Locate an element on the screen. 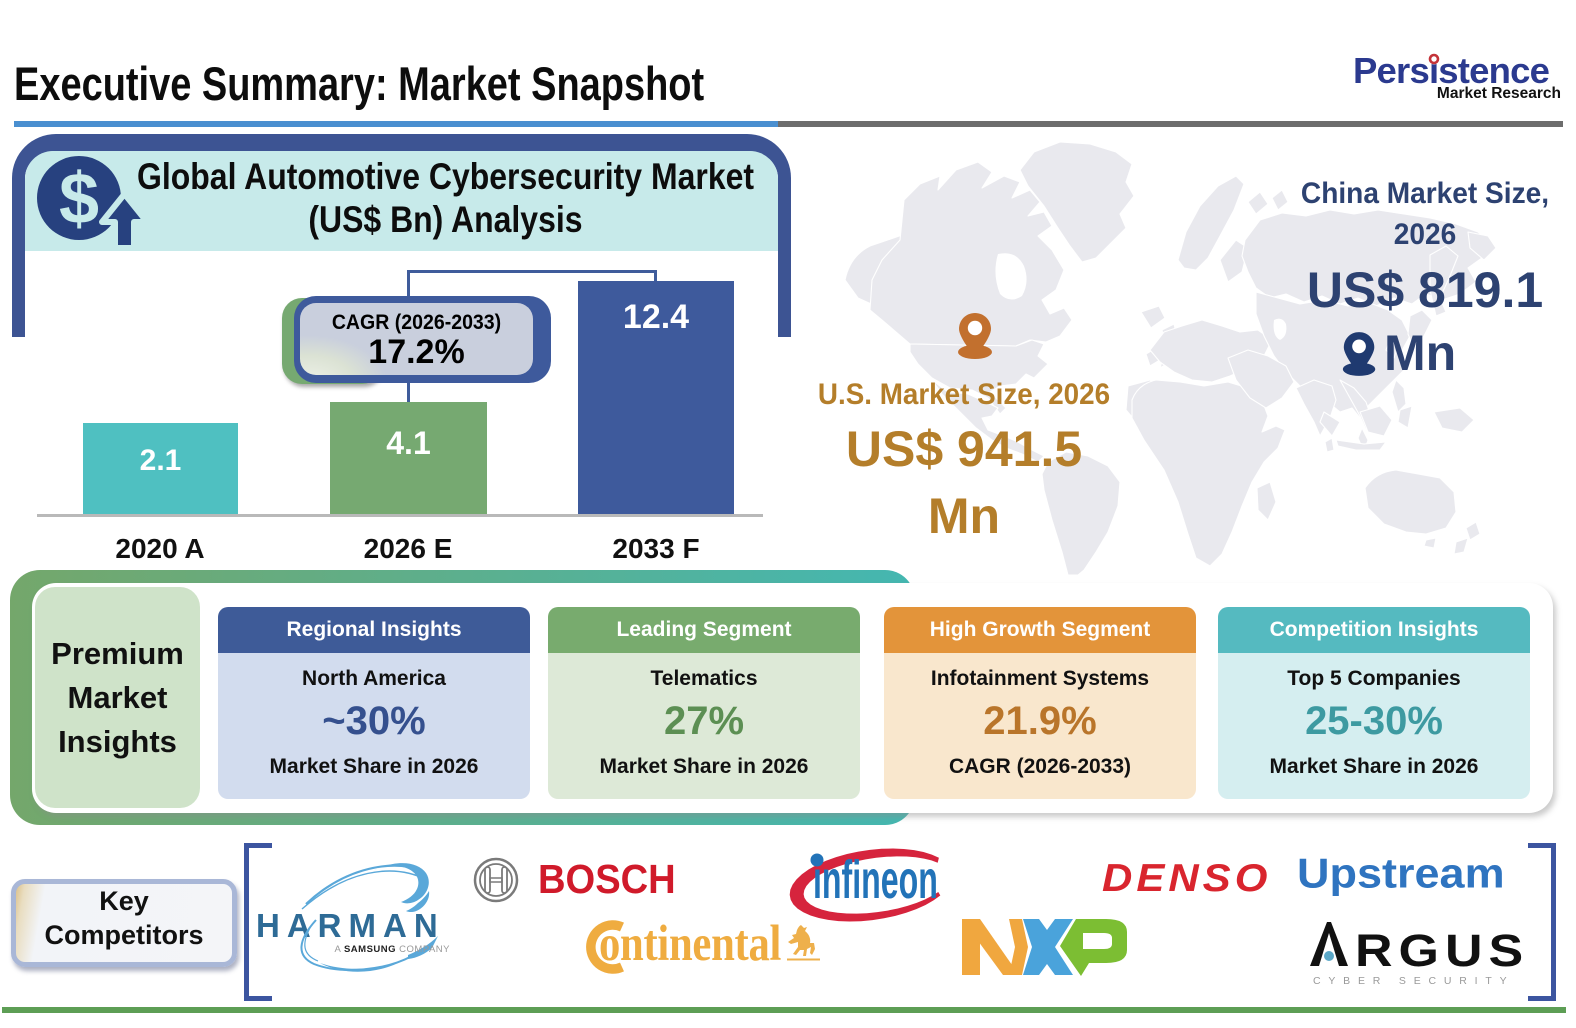 The width and height of the screenshot is (1576, 1028). svg-text: ontinental is located at coordinates (690, 946).